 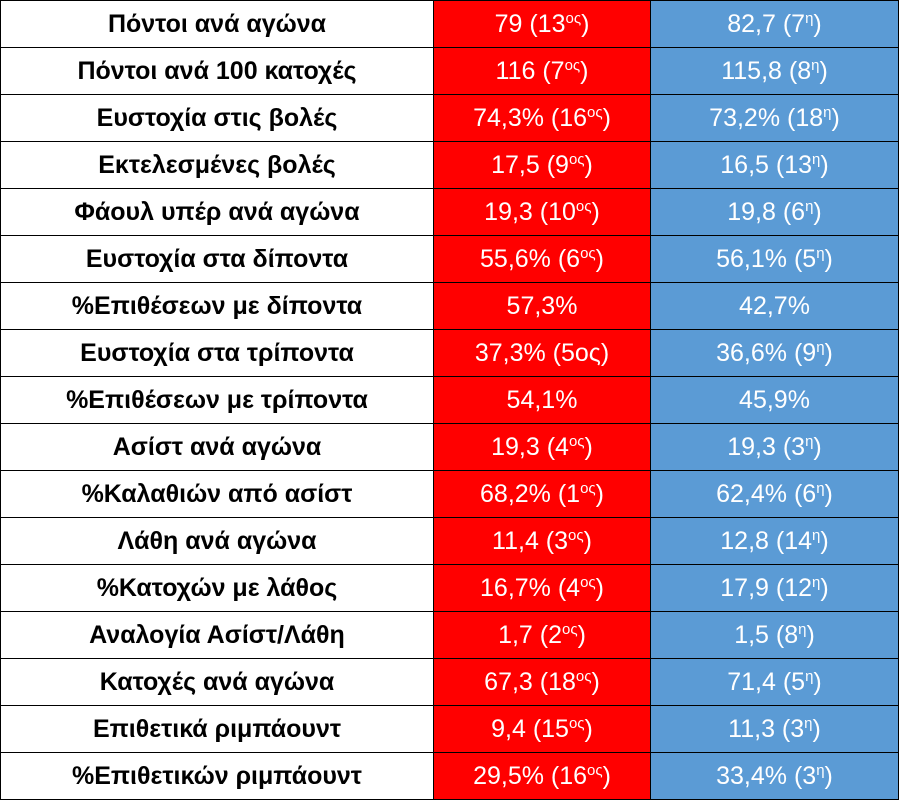 I want to click on cell-text: Ευστοχία στα δίποντα, so click(x=217, y=258).